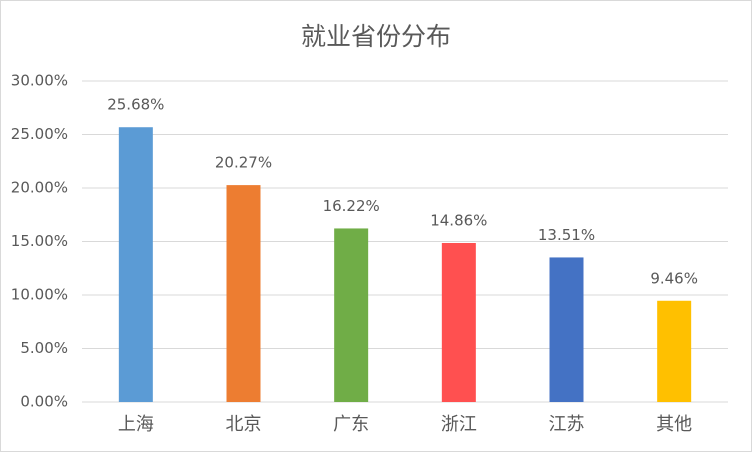 The width and height of the screenshot is (752, 452). What do you see at coordinates (351, 206) in the screenshot?
I see `value-label: 16.22%` at bounding box center [351, 206].